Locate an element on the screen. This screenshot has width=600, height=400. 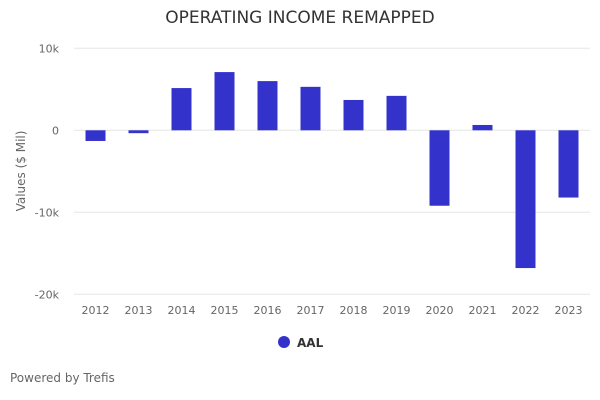
y-tick-label: -10k is located at coordinates (47, 212).